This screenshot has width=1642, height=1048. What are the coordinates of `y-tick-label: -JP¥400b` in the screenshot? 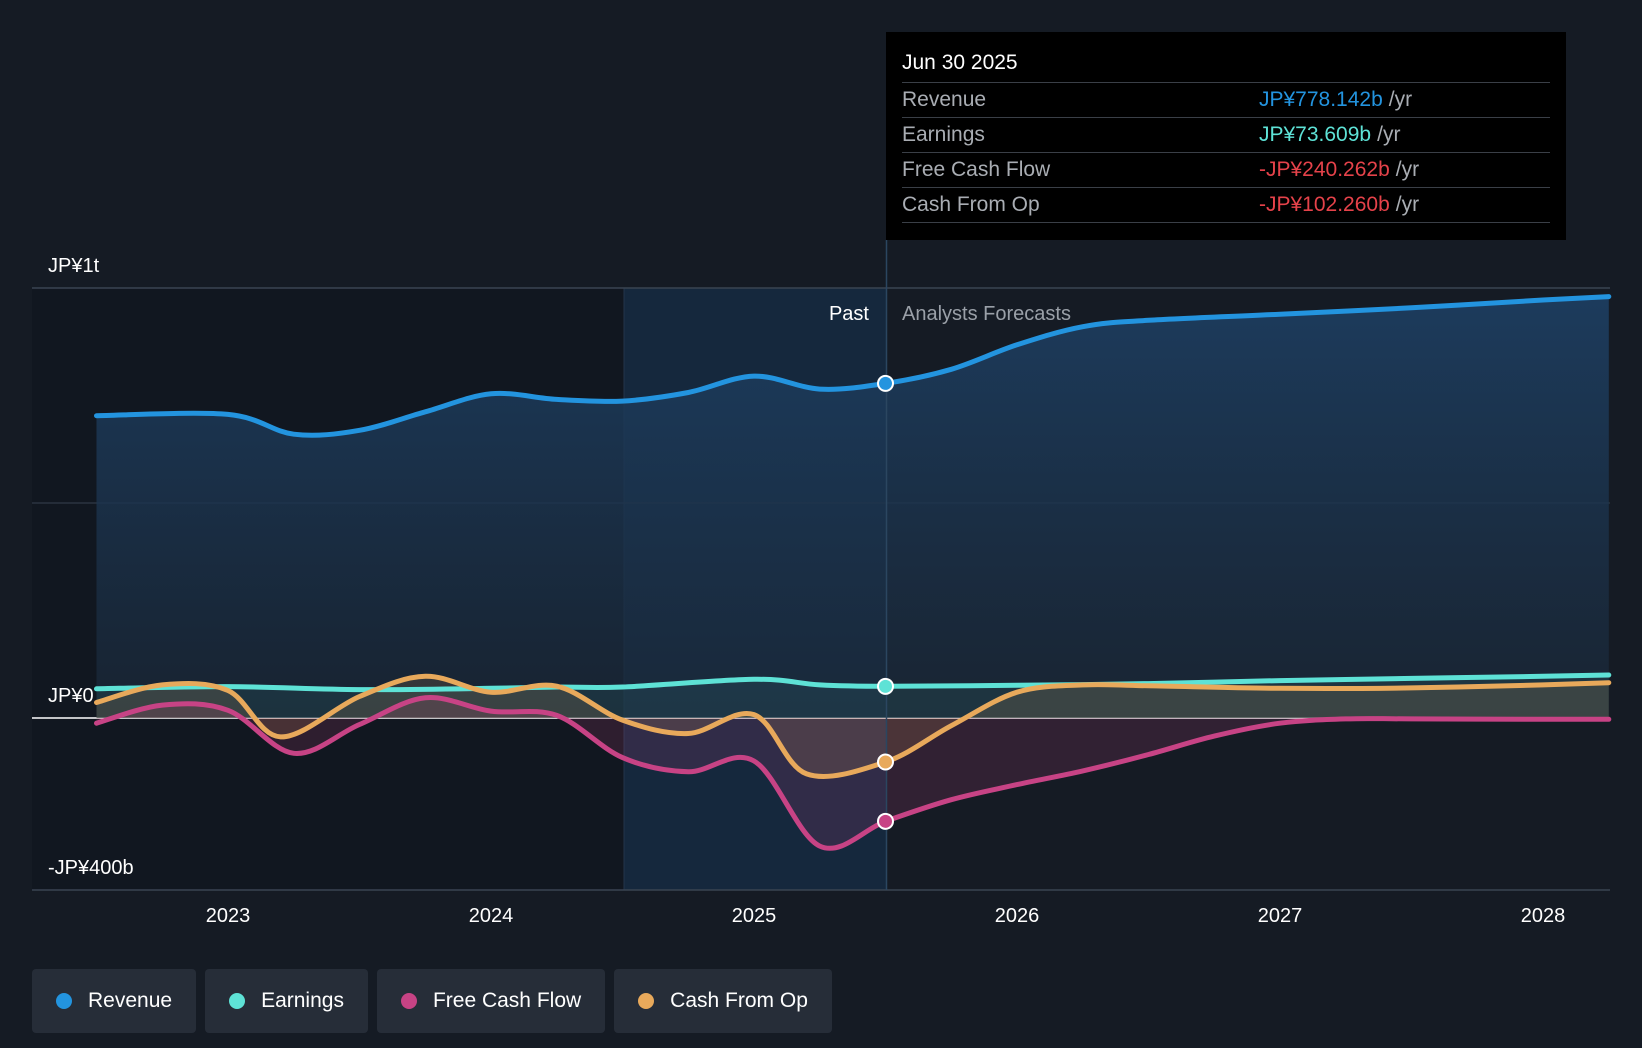 It's located at (91, 868).